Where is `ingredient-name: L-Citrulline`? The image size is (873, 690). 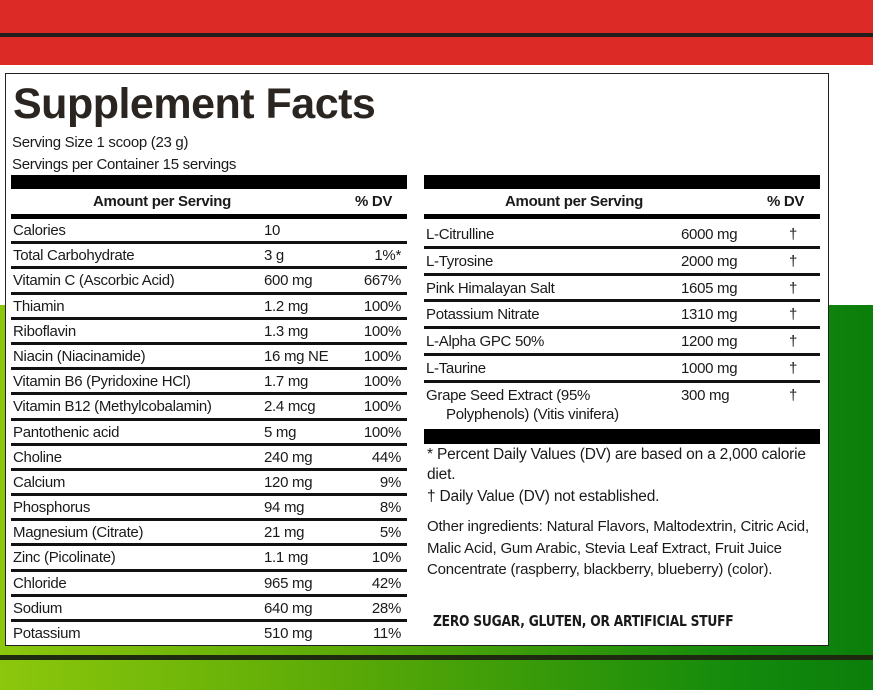 ingredient-name: L-Citrulline is located at coordinates (460, 234).